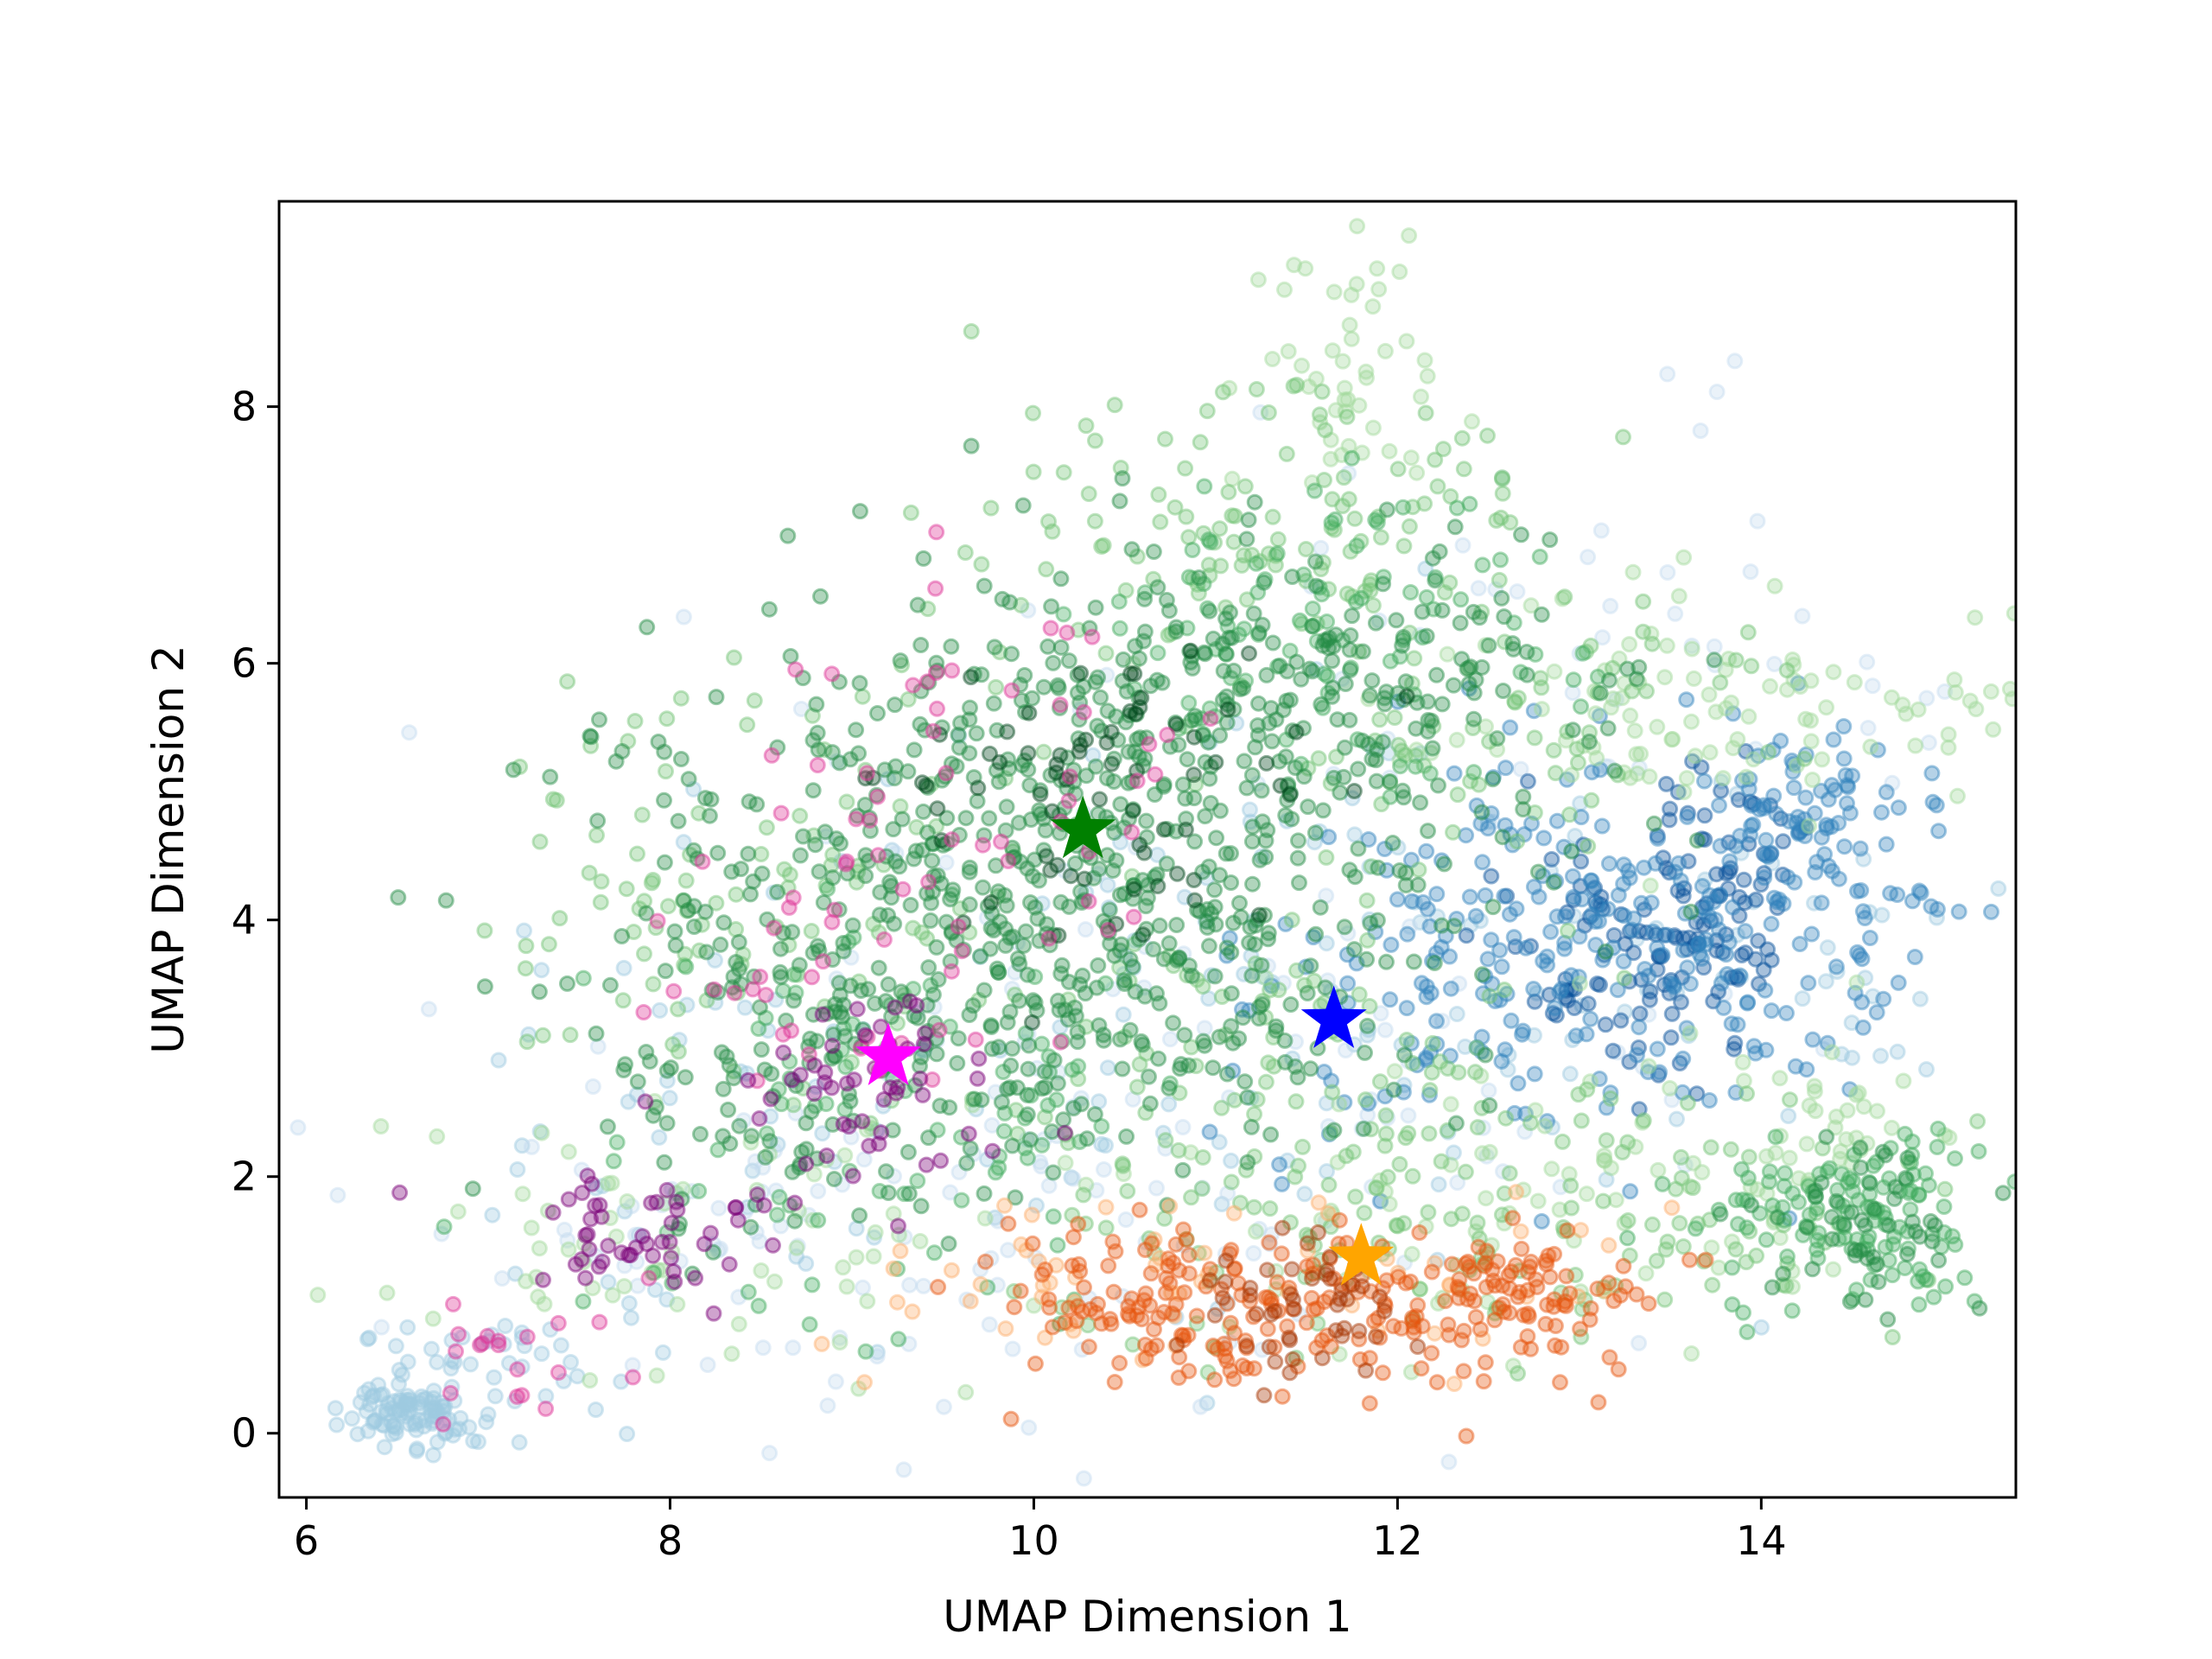  Describe the element at coordinates (670, 1540) in the screenshot. I see `x-tick-label: 8` at that location.